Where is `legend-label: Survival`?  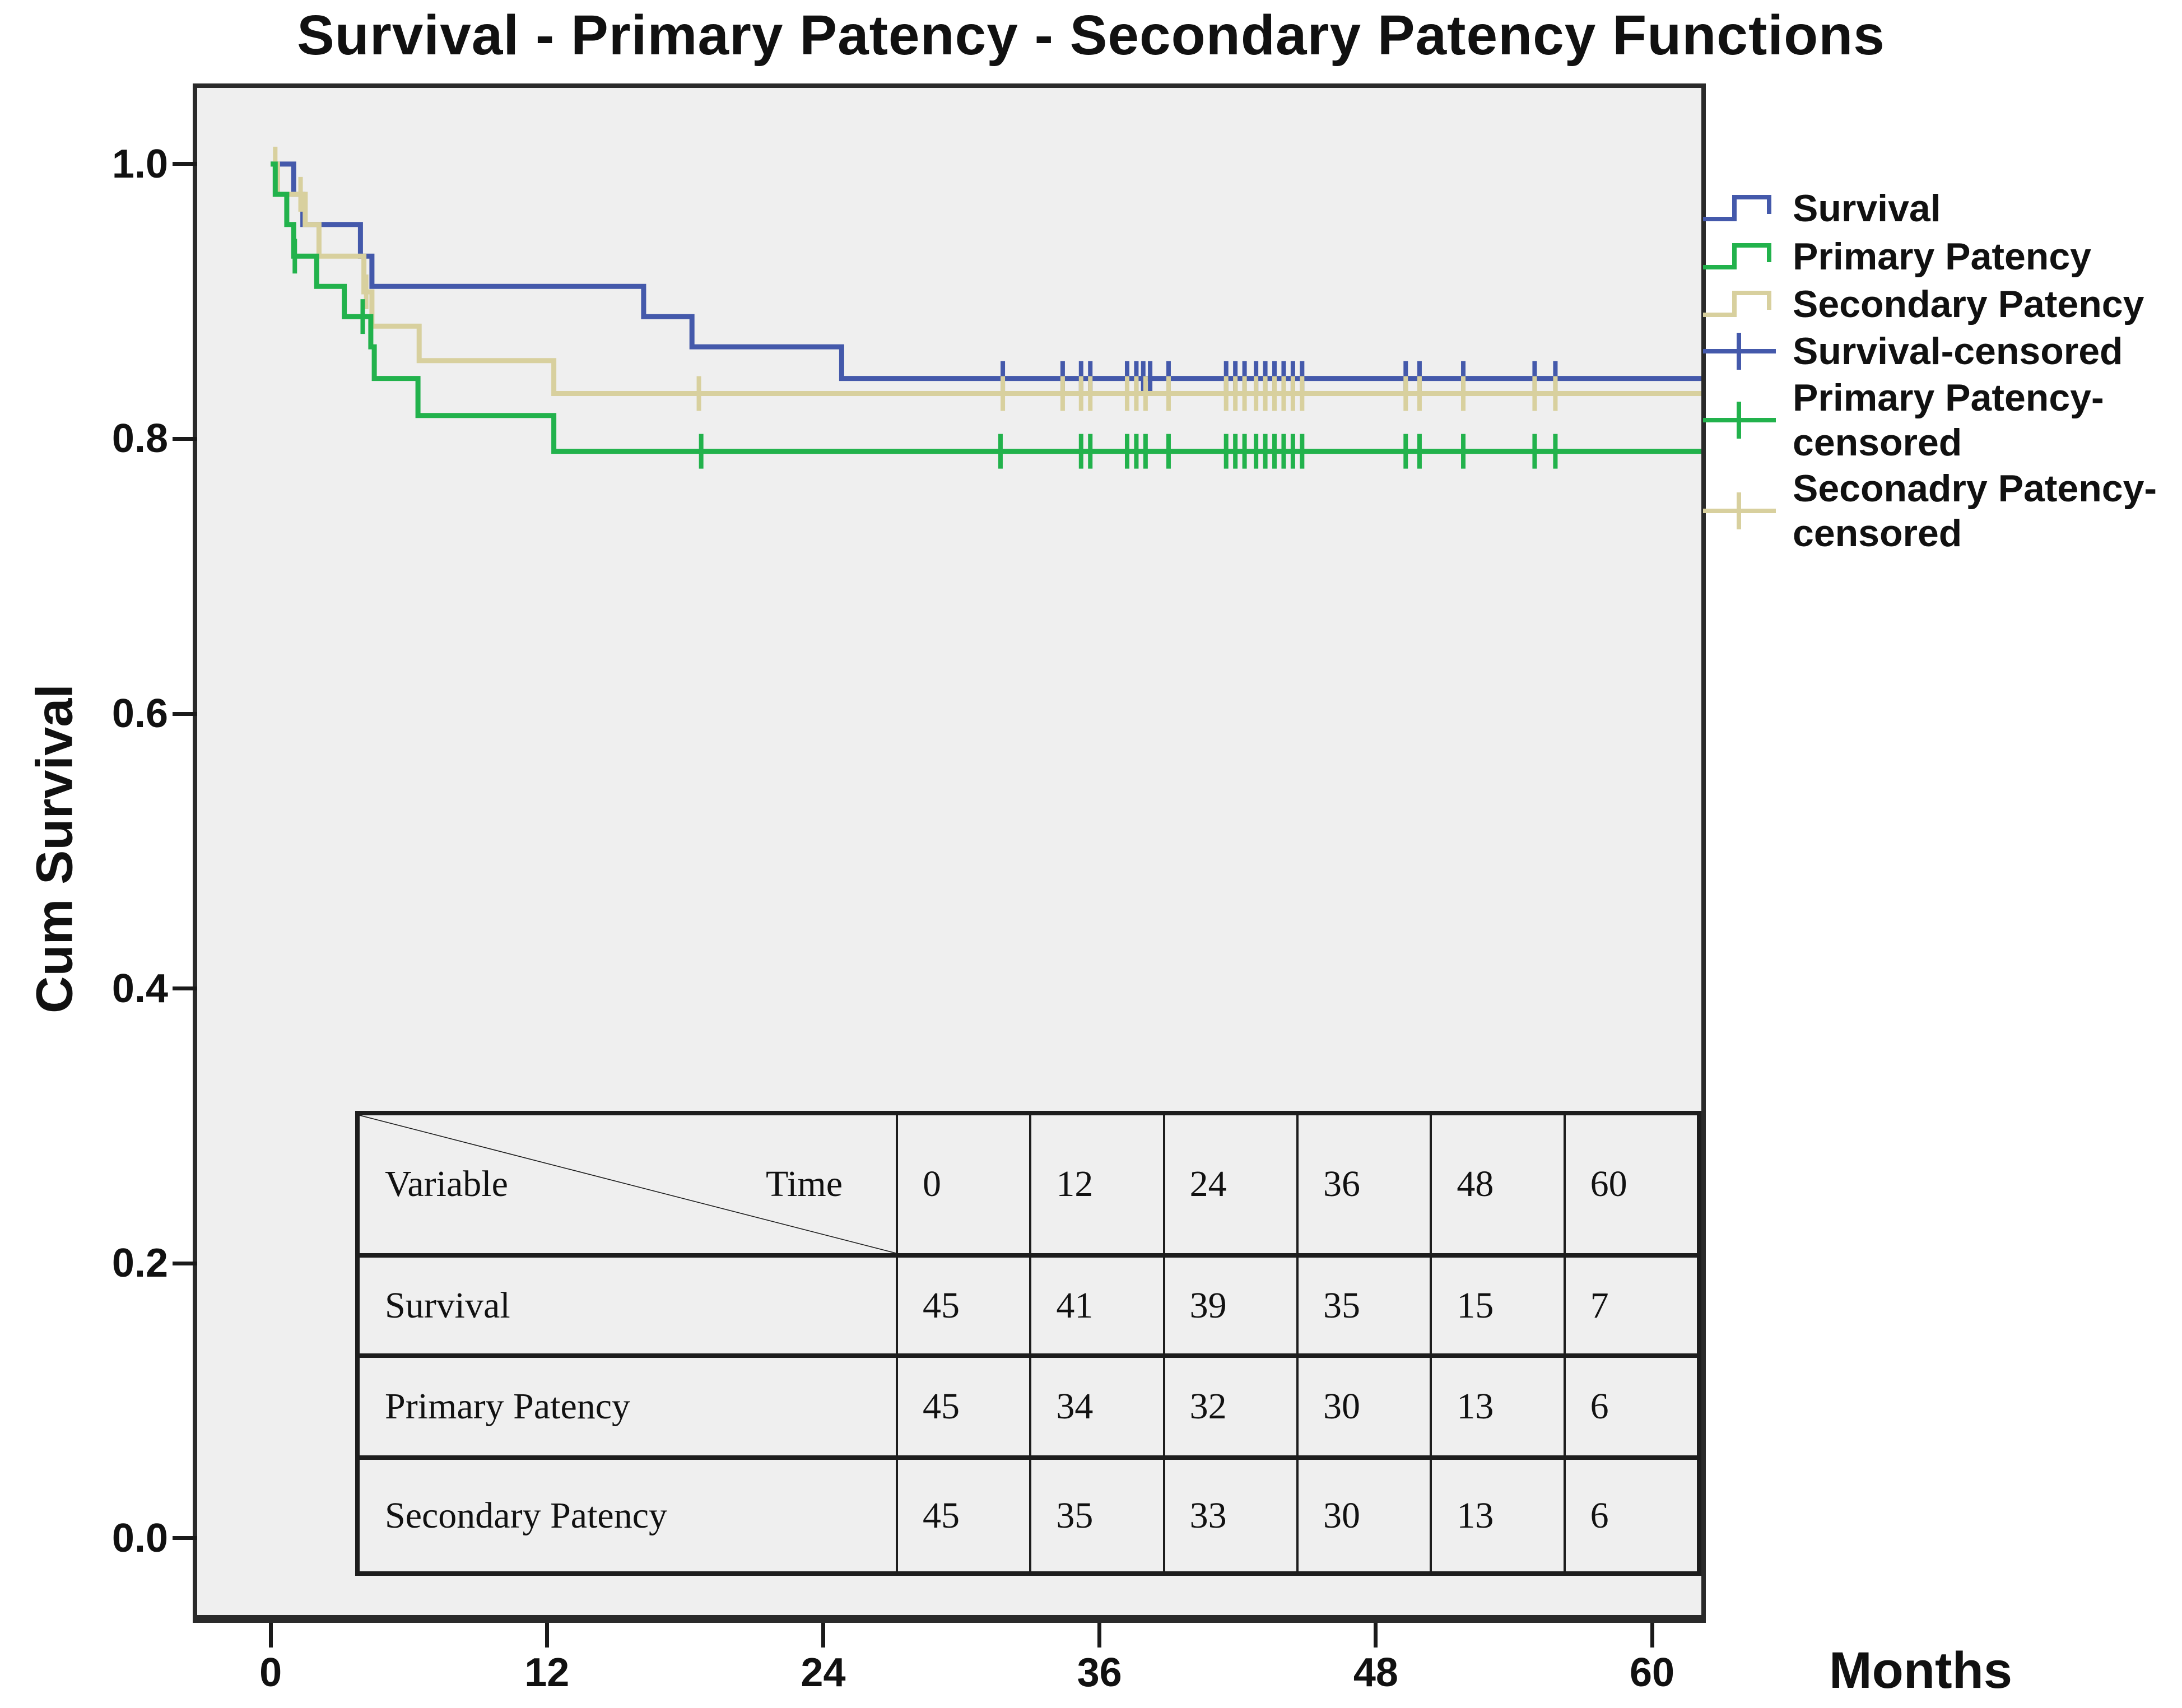 legend-label: Survival is located at coordinates (1867, 209).